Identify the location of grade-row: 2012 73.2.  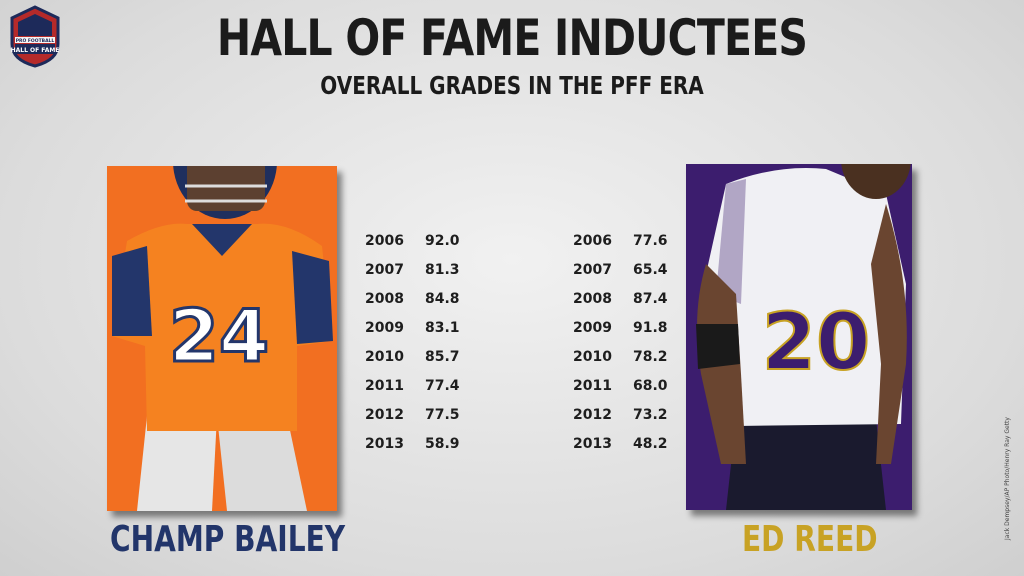
(628, 414).